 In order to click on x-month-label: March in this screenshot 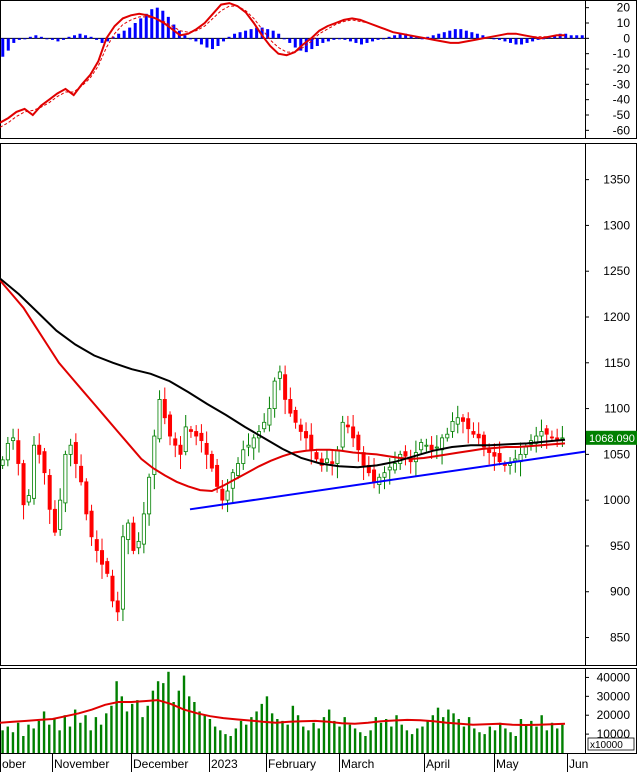, I will do `click(357, 764)`.